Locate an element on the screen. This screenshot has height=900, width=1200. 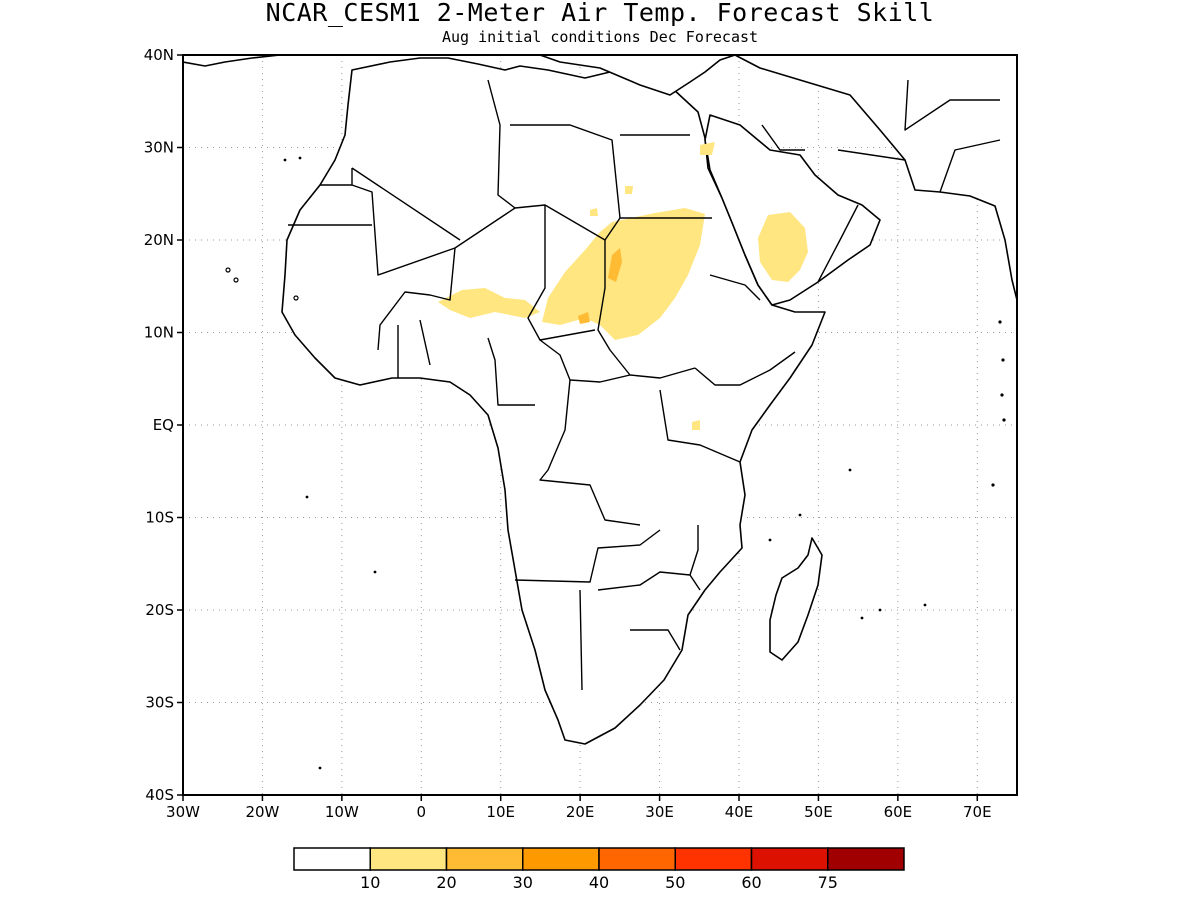
lat-tick-label: 20N is located at coordinates (159, 240).